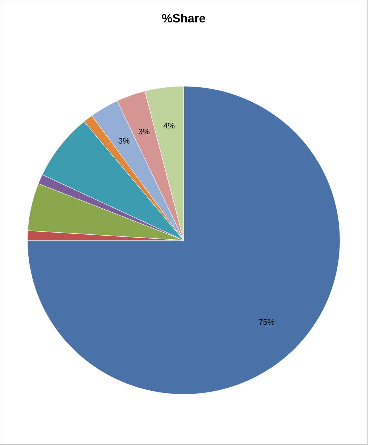 The width and height of the screenshot is (368, 445). I want to click on chart-title: %Share, so click(184, 18).